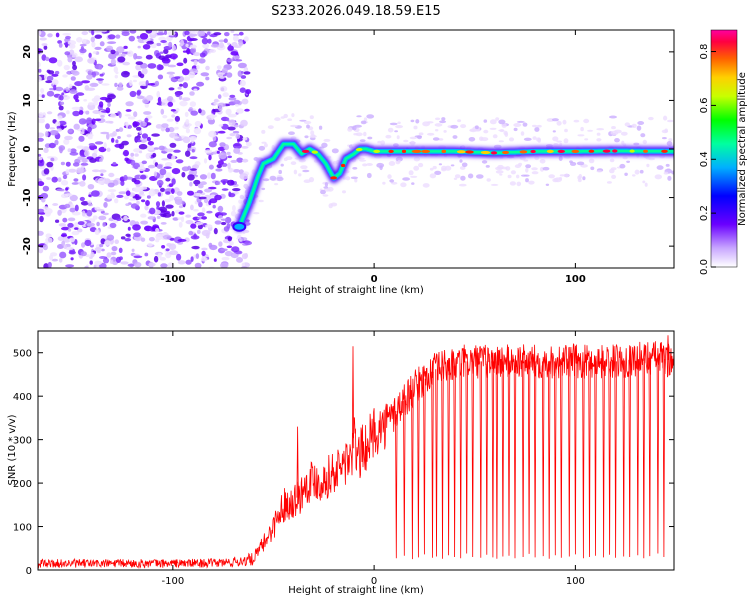 Image resolution: width=750 pixels, height=605 pixels. I want to click on snr-x-tick-label: 100, so click(575, 581).